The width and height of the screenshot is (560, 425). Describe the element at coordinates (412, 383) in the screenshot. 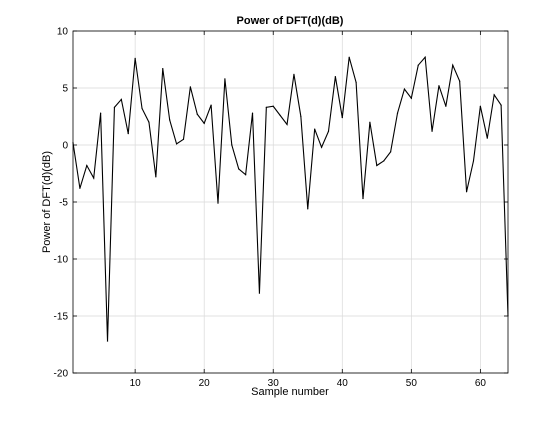

I see `x-tick-label: 50` at that location.